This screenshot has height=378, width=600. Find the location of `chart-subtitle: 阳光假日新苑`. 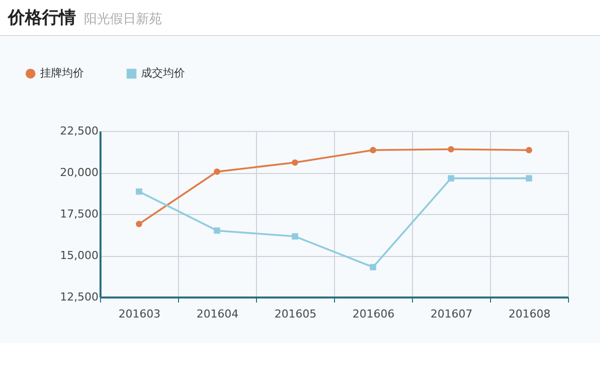

chart-subtitle: 阳光假日新苑 is located at coordinates (123, 19).